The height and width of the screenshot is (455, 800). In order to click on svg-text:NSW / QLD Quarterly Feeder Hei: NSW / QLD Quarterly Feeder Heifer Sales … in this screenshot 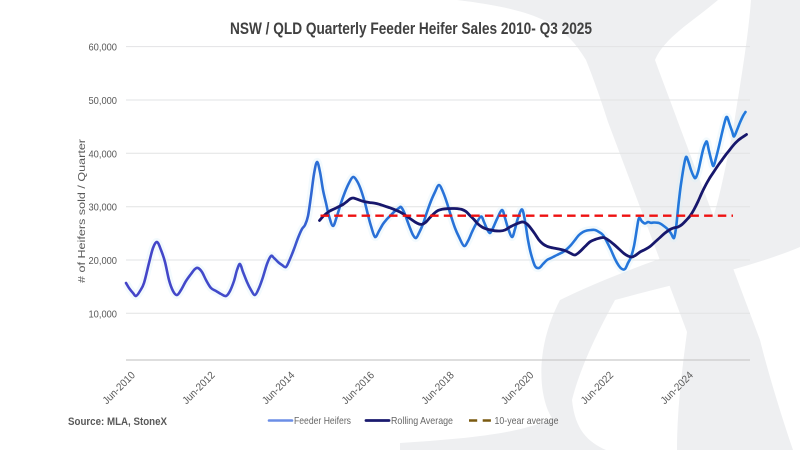, I will do `click(411, 29)`.